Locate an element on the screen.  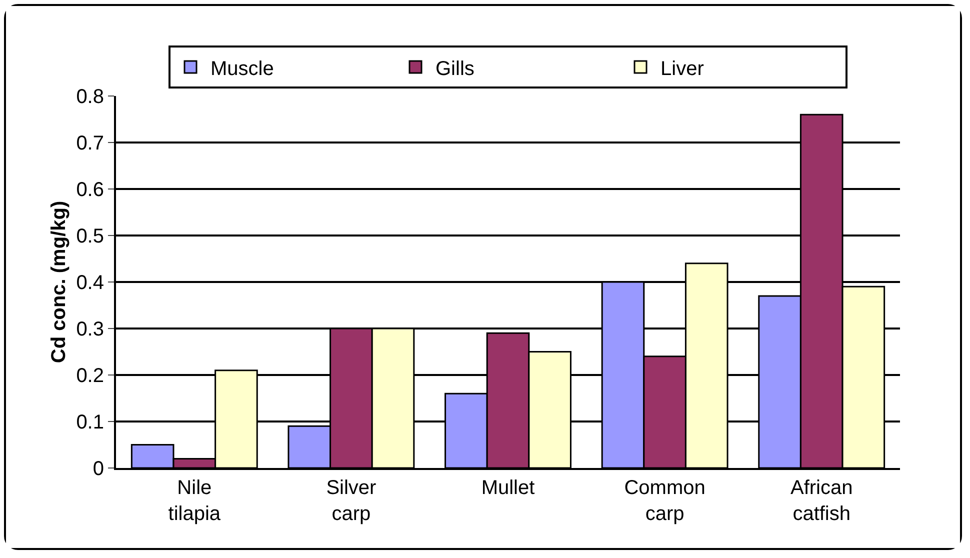
y-axis-title: Cd conc. (mg/kg) is located at coordinates (59, 282).